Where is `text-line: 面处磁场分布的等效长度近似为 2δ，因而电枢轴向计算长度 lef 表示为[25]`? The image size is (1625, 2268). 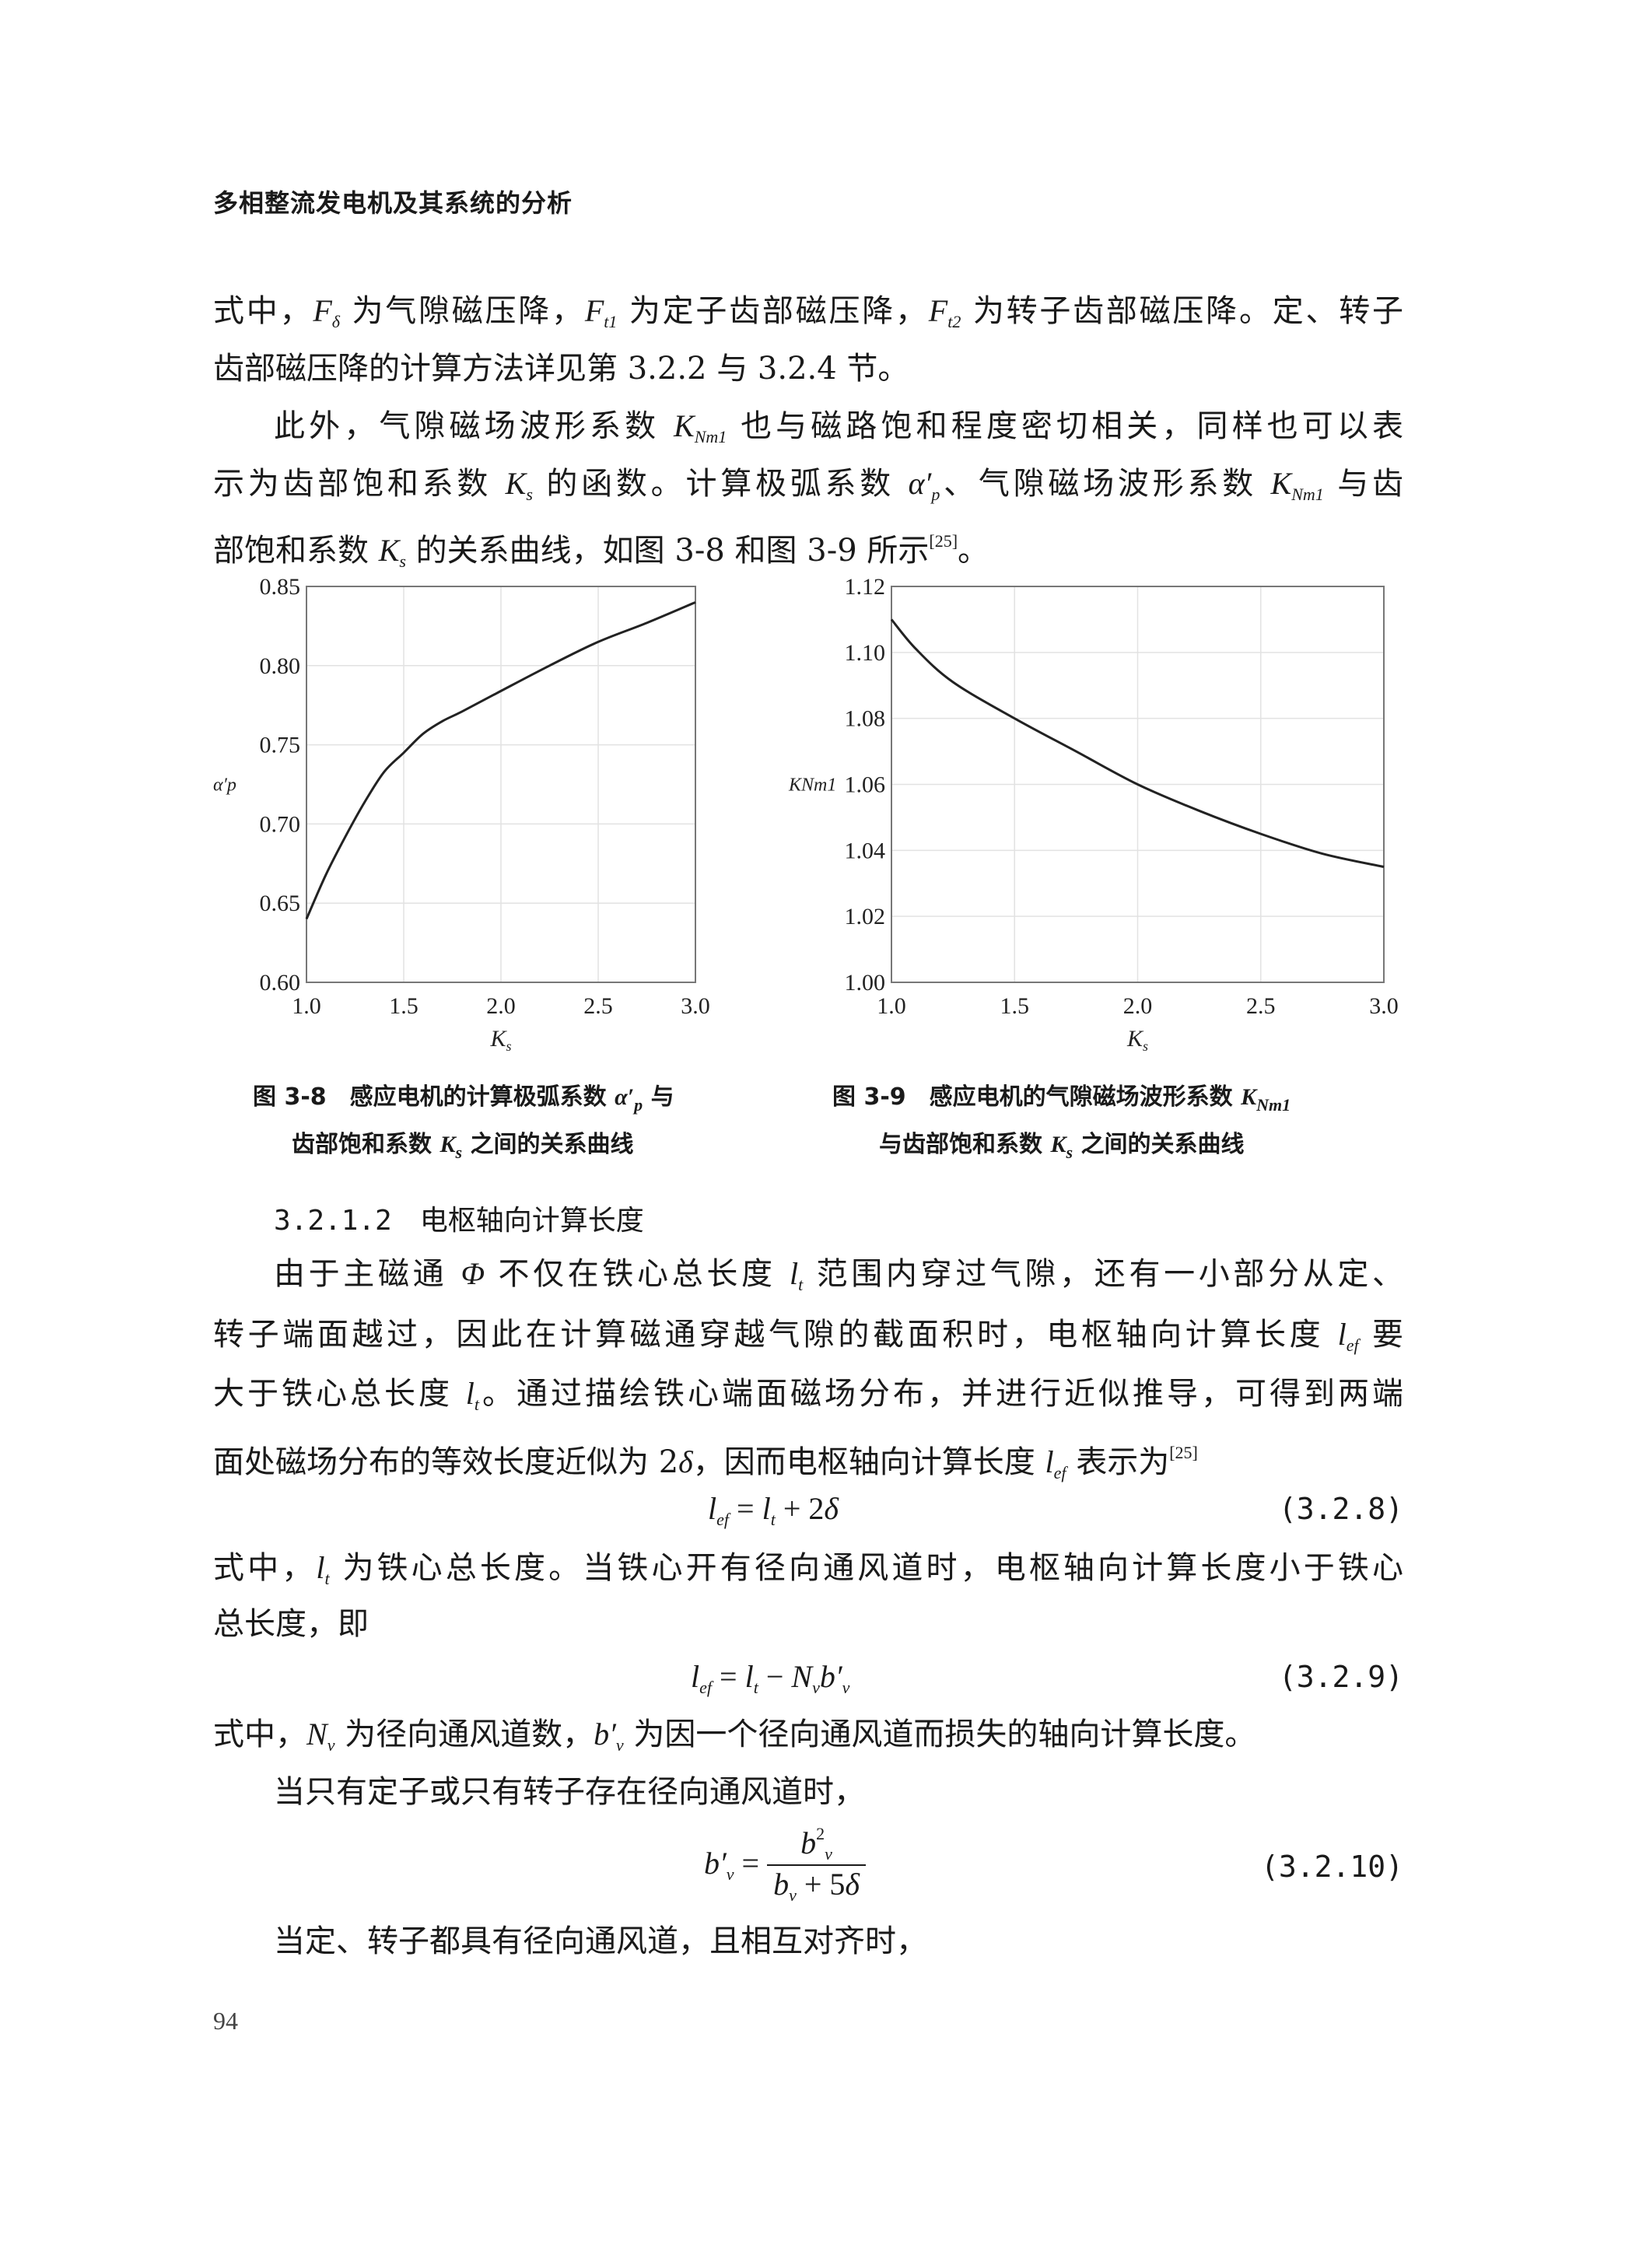
text-line: 面处磁场分布的等效长度近似为 2δ，因而电枢轴向计算长度 lef 表示为[25] is located at coordinates (808, 1463).